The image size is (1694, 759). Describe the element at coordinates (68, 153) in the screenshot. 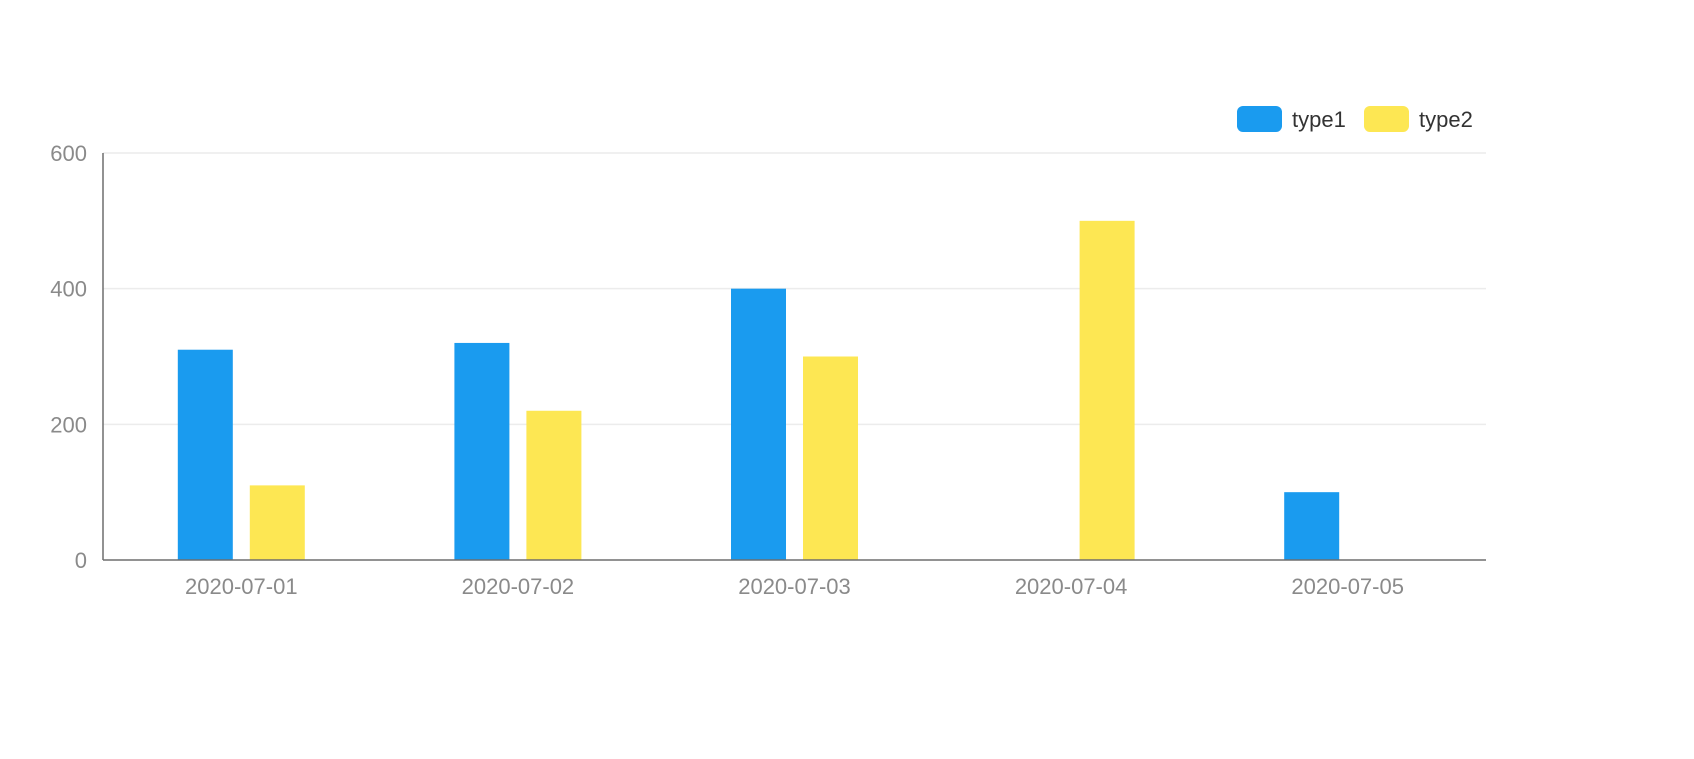

I see `y-tick-label: 600` at that location.